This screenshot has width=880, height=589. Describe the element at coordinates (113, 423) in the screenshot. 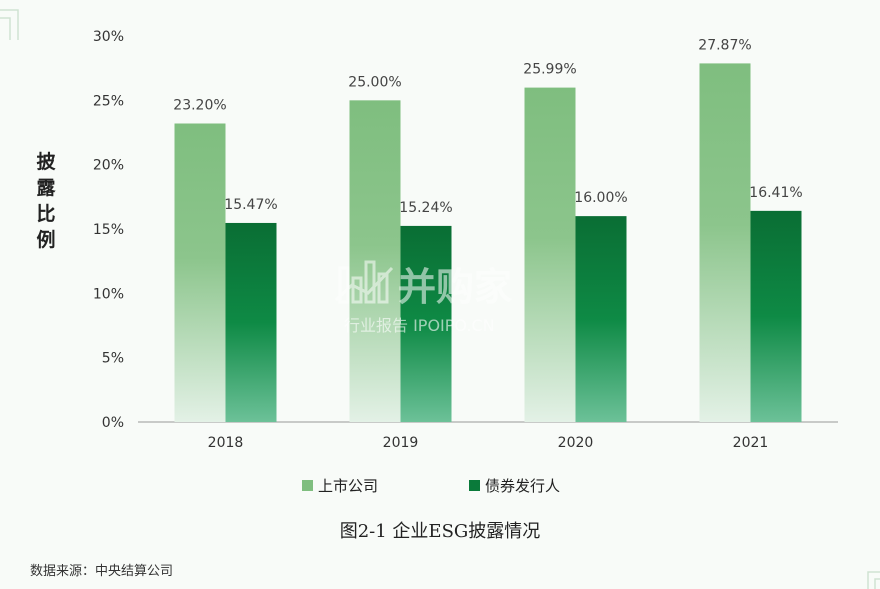

I see `y-tick-label: 0%` at that location.